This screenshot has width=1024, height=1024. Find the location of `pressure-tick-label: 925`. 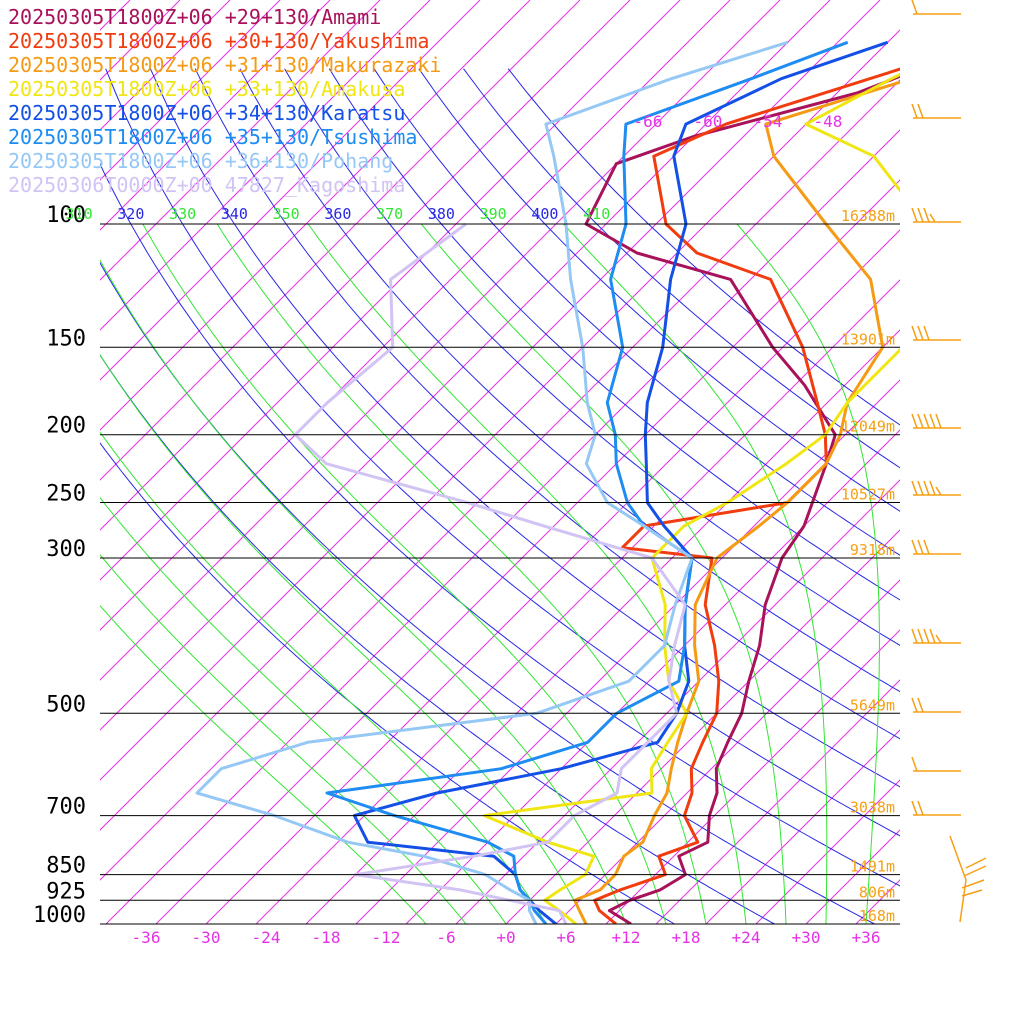

pressure-tick-label: 925 is located at coordinates (66, 891).